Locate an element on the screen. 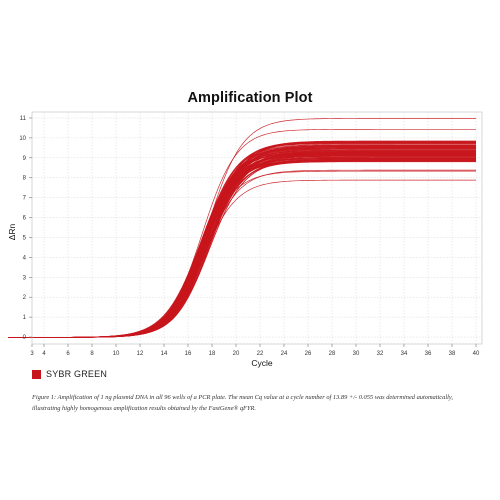 Image resolution: width=500 pixels, height=500 pixels. x-tick-label: 28 is located at coordinates (332, 354).